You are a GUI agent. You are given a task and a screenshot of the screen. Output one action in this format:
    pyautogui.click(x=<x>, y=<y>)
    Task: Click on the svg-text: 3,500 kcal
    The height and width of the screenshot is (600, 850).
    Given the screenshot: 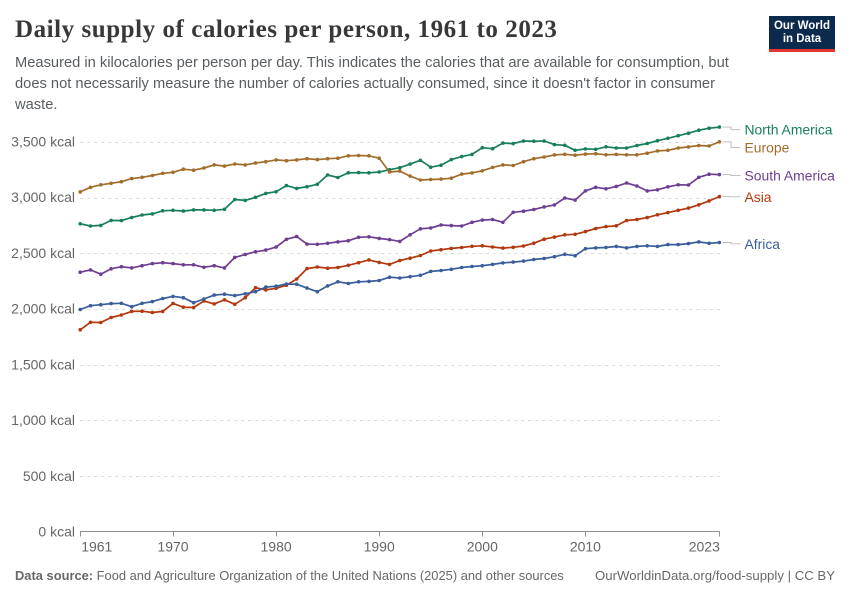 What is the action you would take?
    pyautogui.click(x=43, y=142)
    